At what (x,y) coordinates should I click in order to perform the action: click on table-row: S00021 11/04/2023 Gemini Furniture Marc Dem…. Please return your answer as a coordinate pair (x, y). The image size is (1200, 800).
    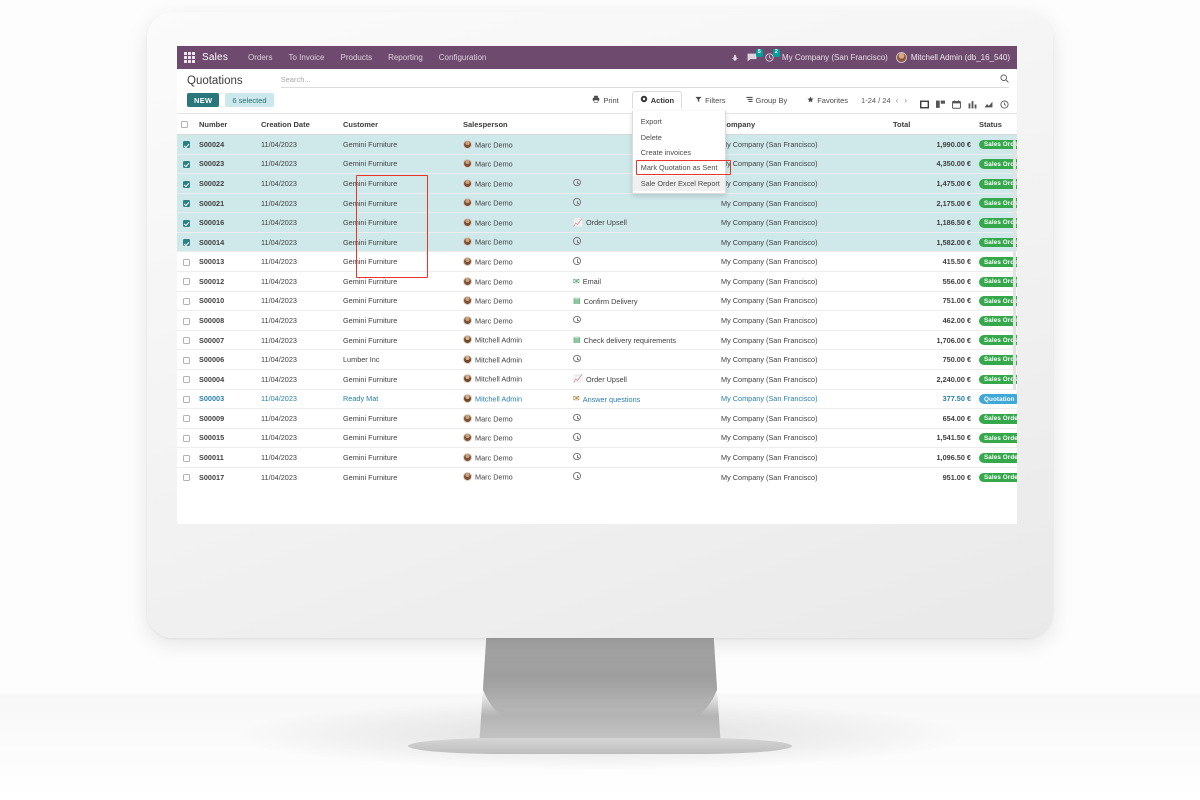
    Looking at the image, I should click on (597, 203).